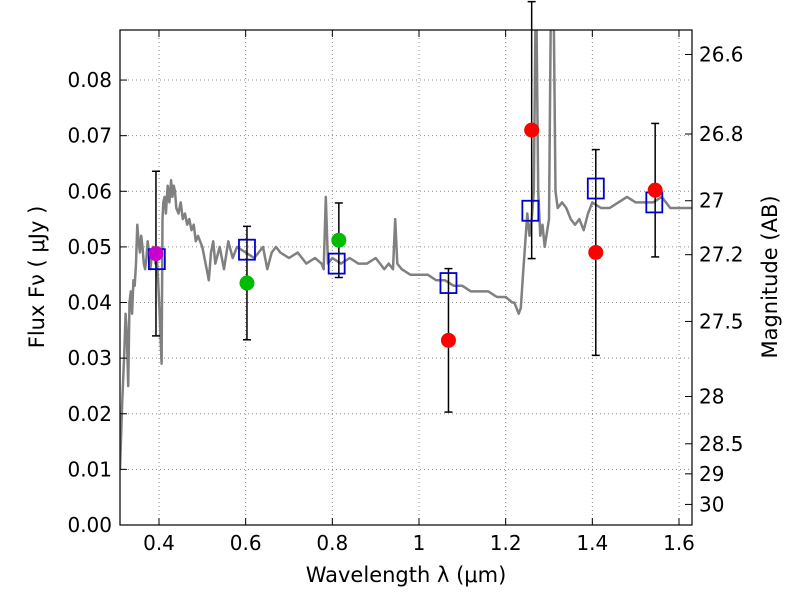 The image size is (800, 600). I want to click on x-tick-label: 0.8, so click(332, 543).